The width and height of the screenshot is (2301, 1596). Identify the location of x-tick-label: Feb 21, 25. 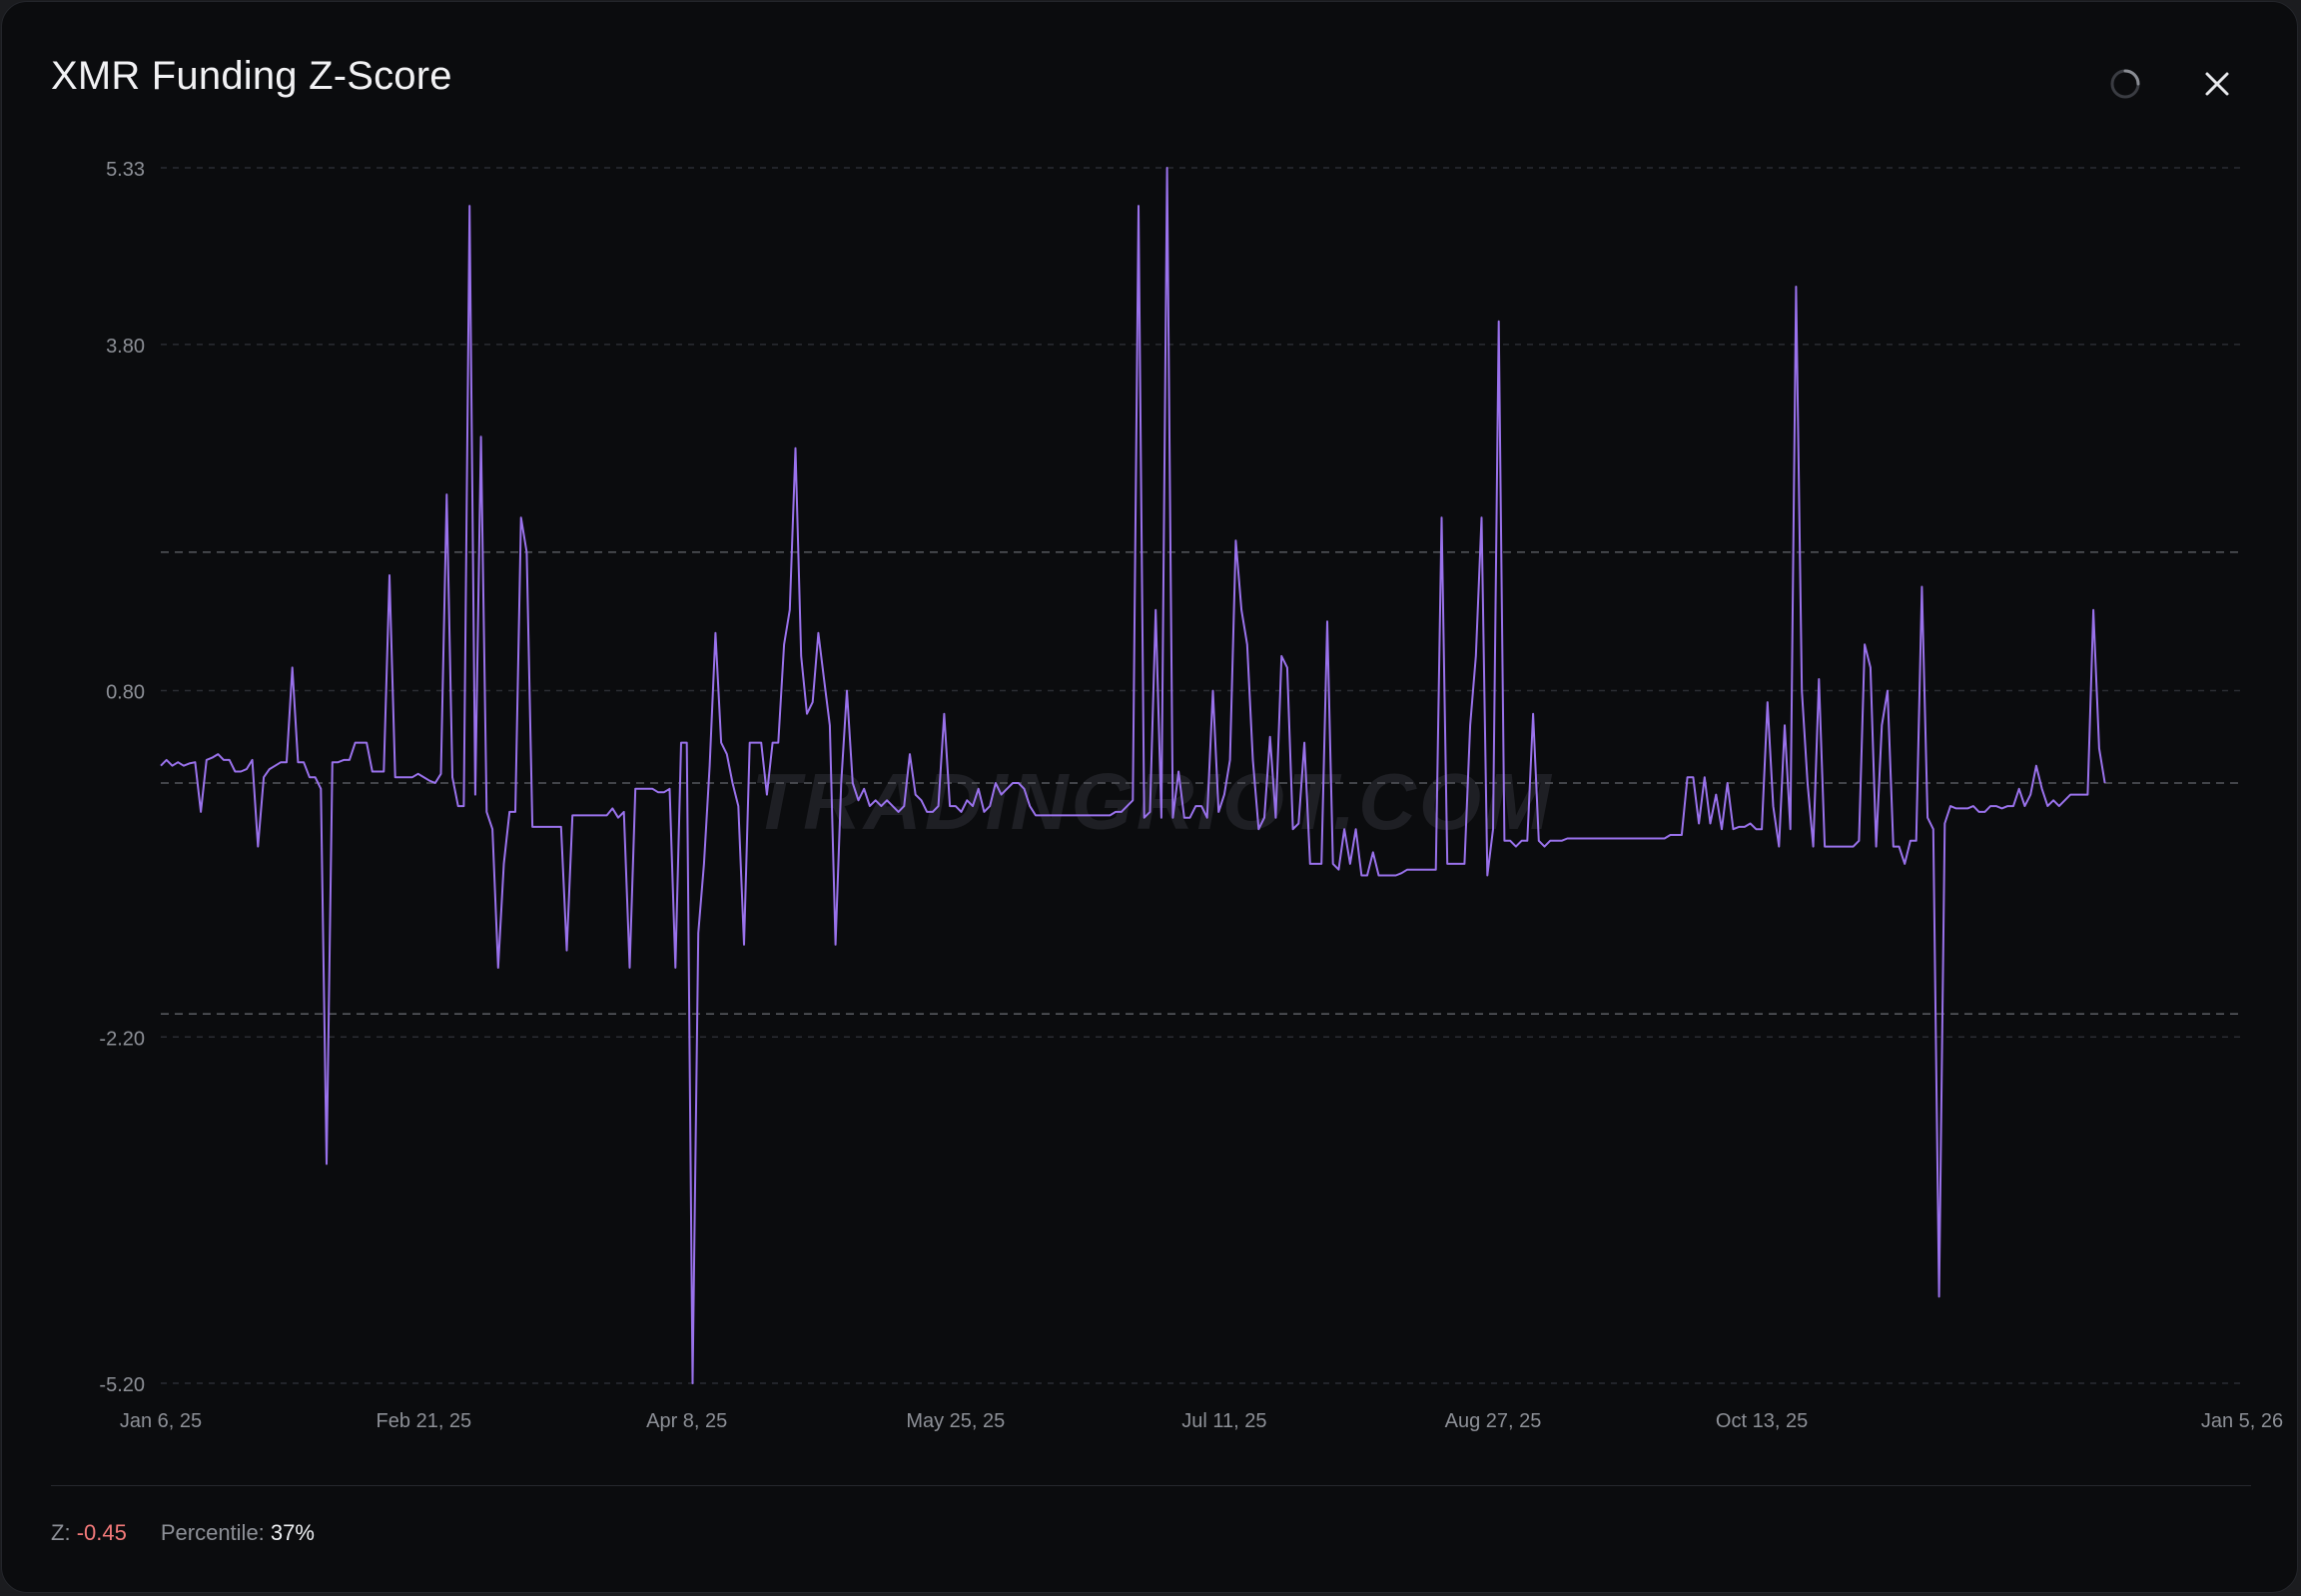
(424, 1421).